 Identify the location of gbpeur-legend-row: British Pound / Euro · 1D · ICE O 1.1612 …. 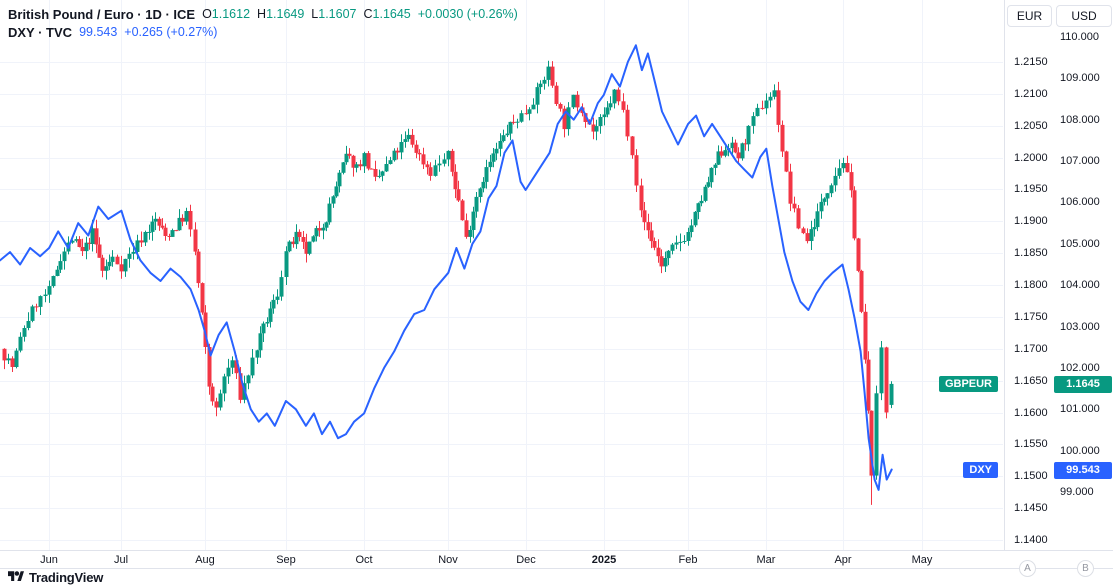
(263, 14).